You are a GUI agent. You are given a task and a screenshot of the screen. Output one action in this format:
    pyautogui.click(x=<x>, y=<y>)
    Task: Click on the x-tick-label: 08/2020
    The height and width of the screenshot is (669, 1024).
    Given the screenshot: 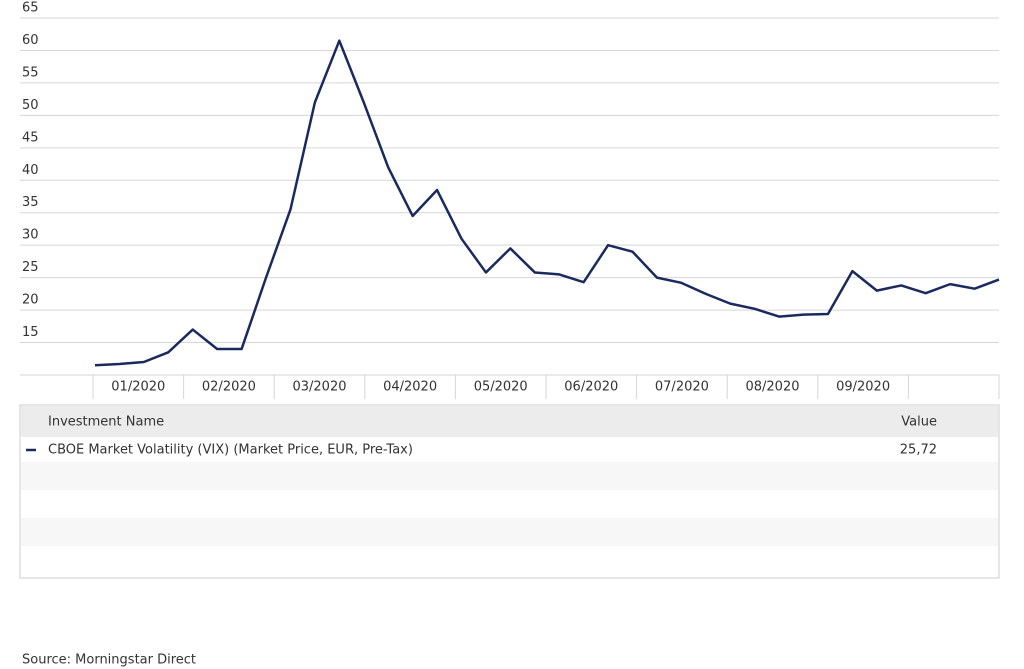 What is the action you would take?
    pyautogui.click(x=772, y=387)
    